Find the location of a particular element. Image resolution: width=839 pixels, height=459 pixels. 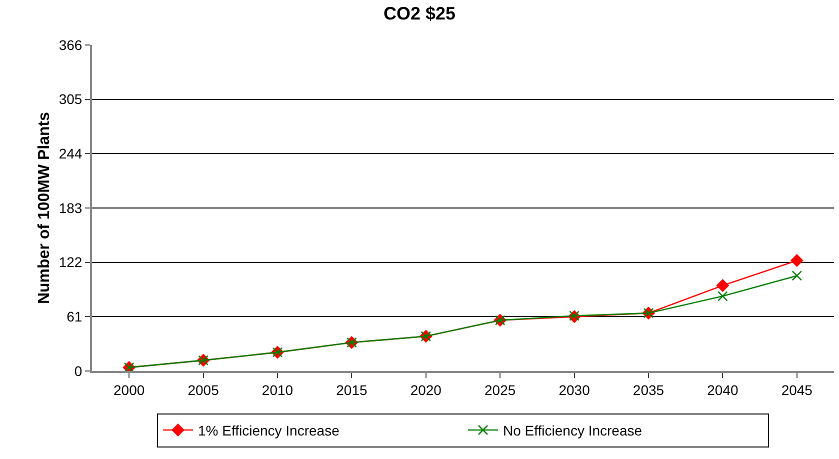

y-tick-label: 244 is located at coordinates (70, 154).